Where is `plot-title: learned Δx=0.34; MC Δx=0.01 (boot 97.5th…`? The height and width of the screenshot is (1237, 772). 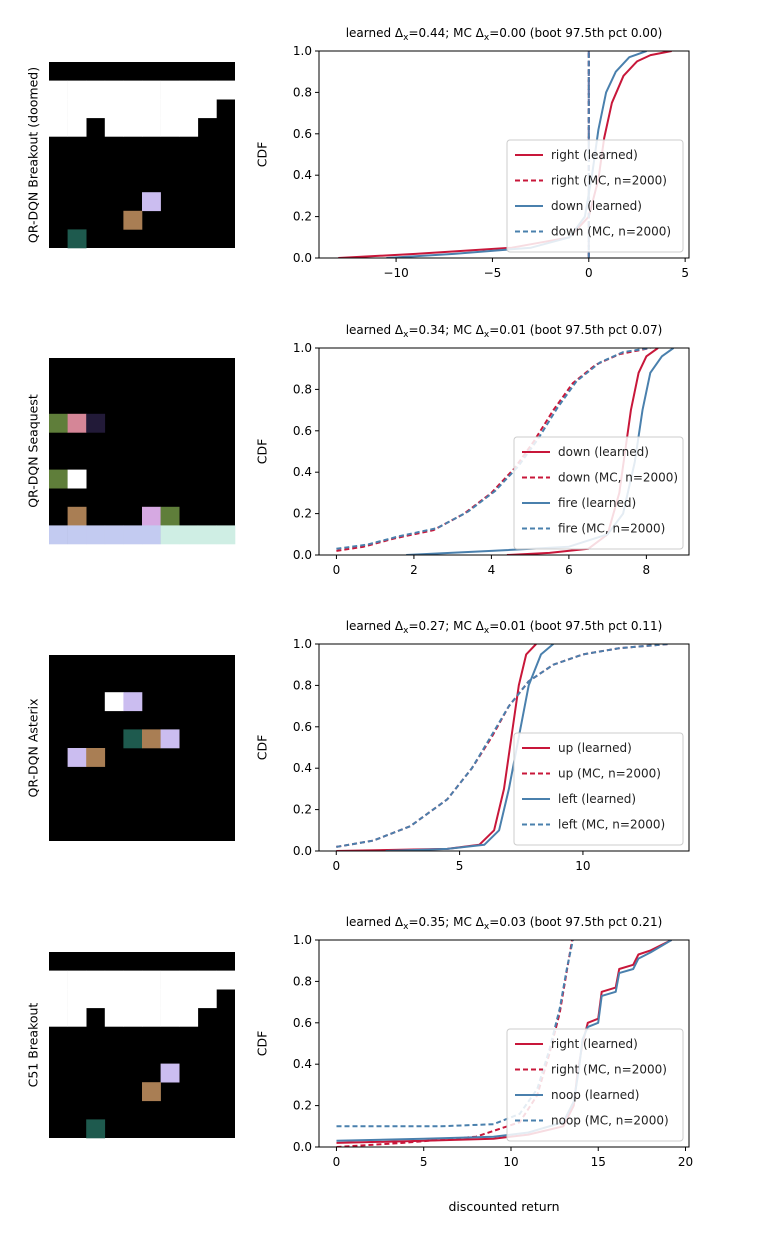 plot-title: learned Δx=0.34; MC Δx=0.01 (boot 97.5th… is located at coordinates (504, 331).